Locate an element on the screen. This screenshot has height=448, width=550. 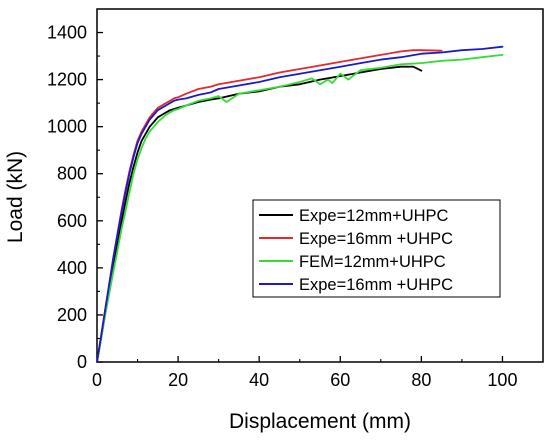
x-axis-title: Displacement (mm) is located at coordinates (320, 421).